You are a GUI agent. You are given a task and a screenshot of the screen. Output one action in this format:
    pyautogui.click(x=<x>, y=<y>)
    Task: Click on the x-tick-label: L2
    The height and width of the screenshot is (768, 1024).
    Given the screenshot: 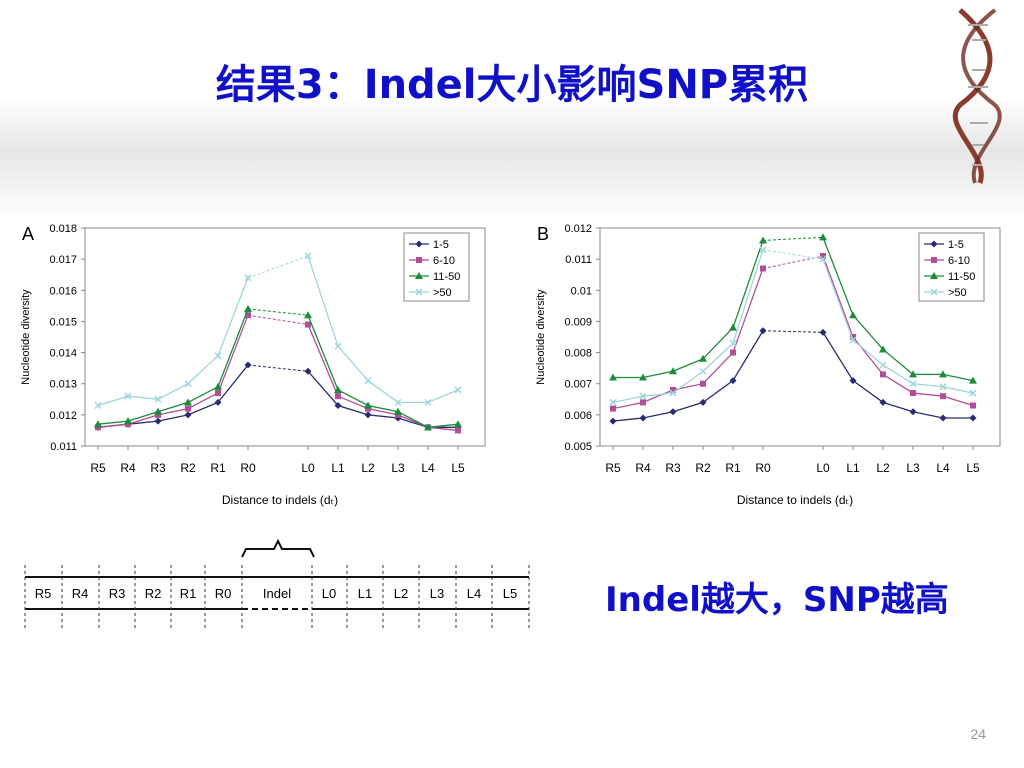 What is the action you would take?
    pyautogui.click(x=883, y=468)
    